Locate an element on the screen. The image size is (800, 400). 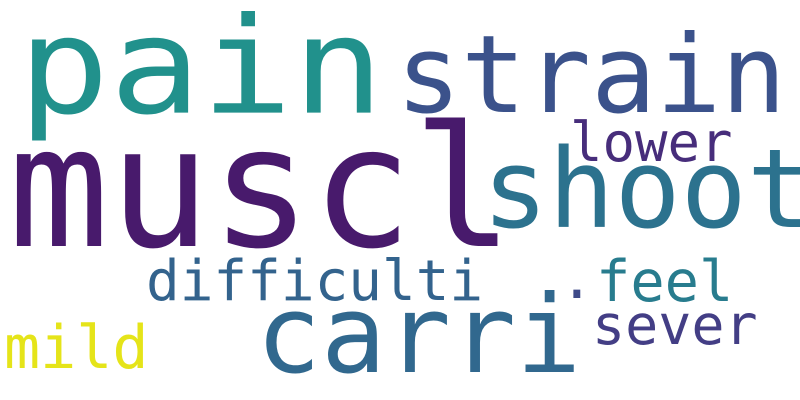
word-mild: mild is located at coordinates (76, 348).